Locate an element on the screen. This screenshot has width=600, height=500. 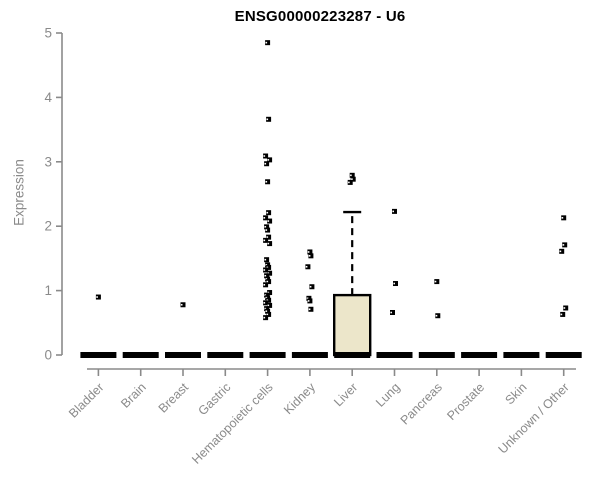
y-tick-label: 2 is located at coordinates (48, 226).